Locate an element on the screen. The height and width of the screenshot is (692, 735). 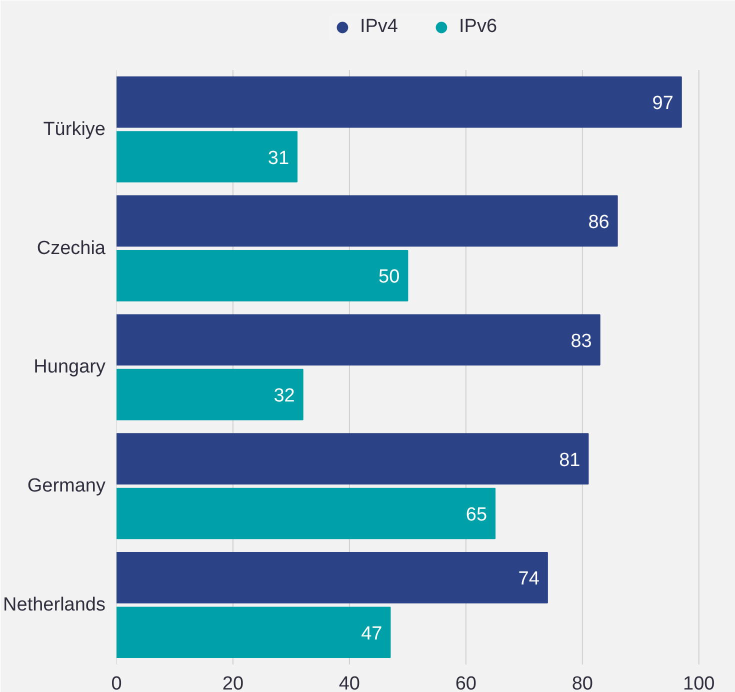
data-label: 32 is located at coordinates (284, 396).